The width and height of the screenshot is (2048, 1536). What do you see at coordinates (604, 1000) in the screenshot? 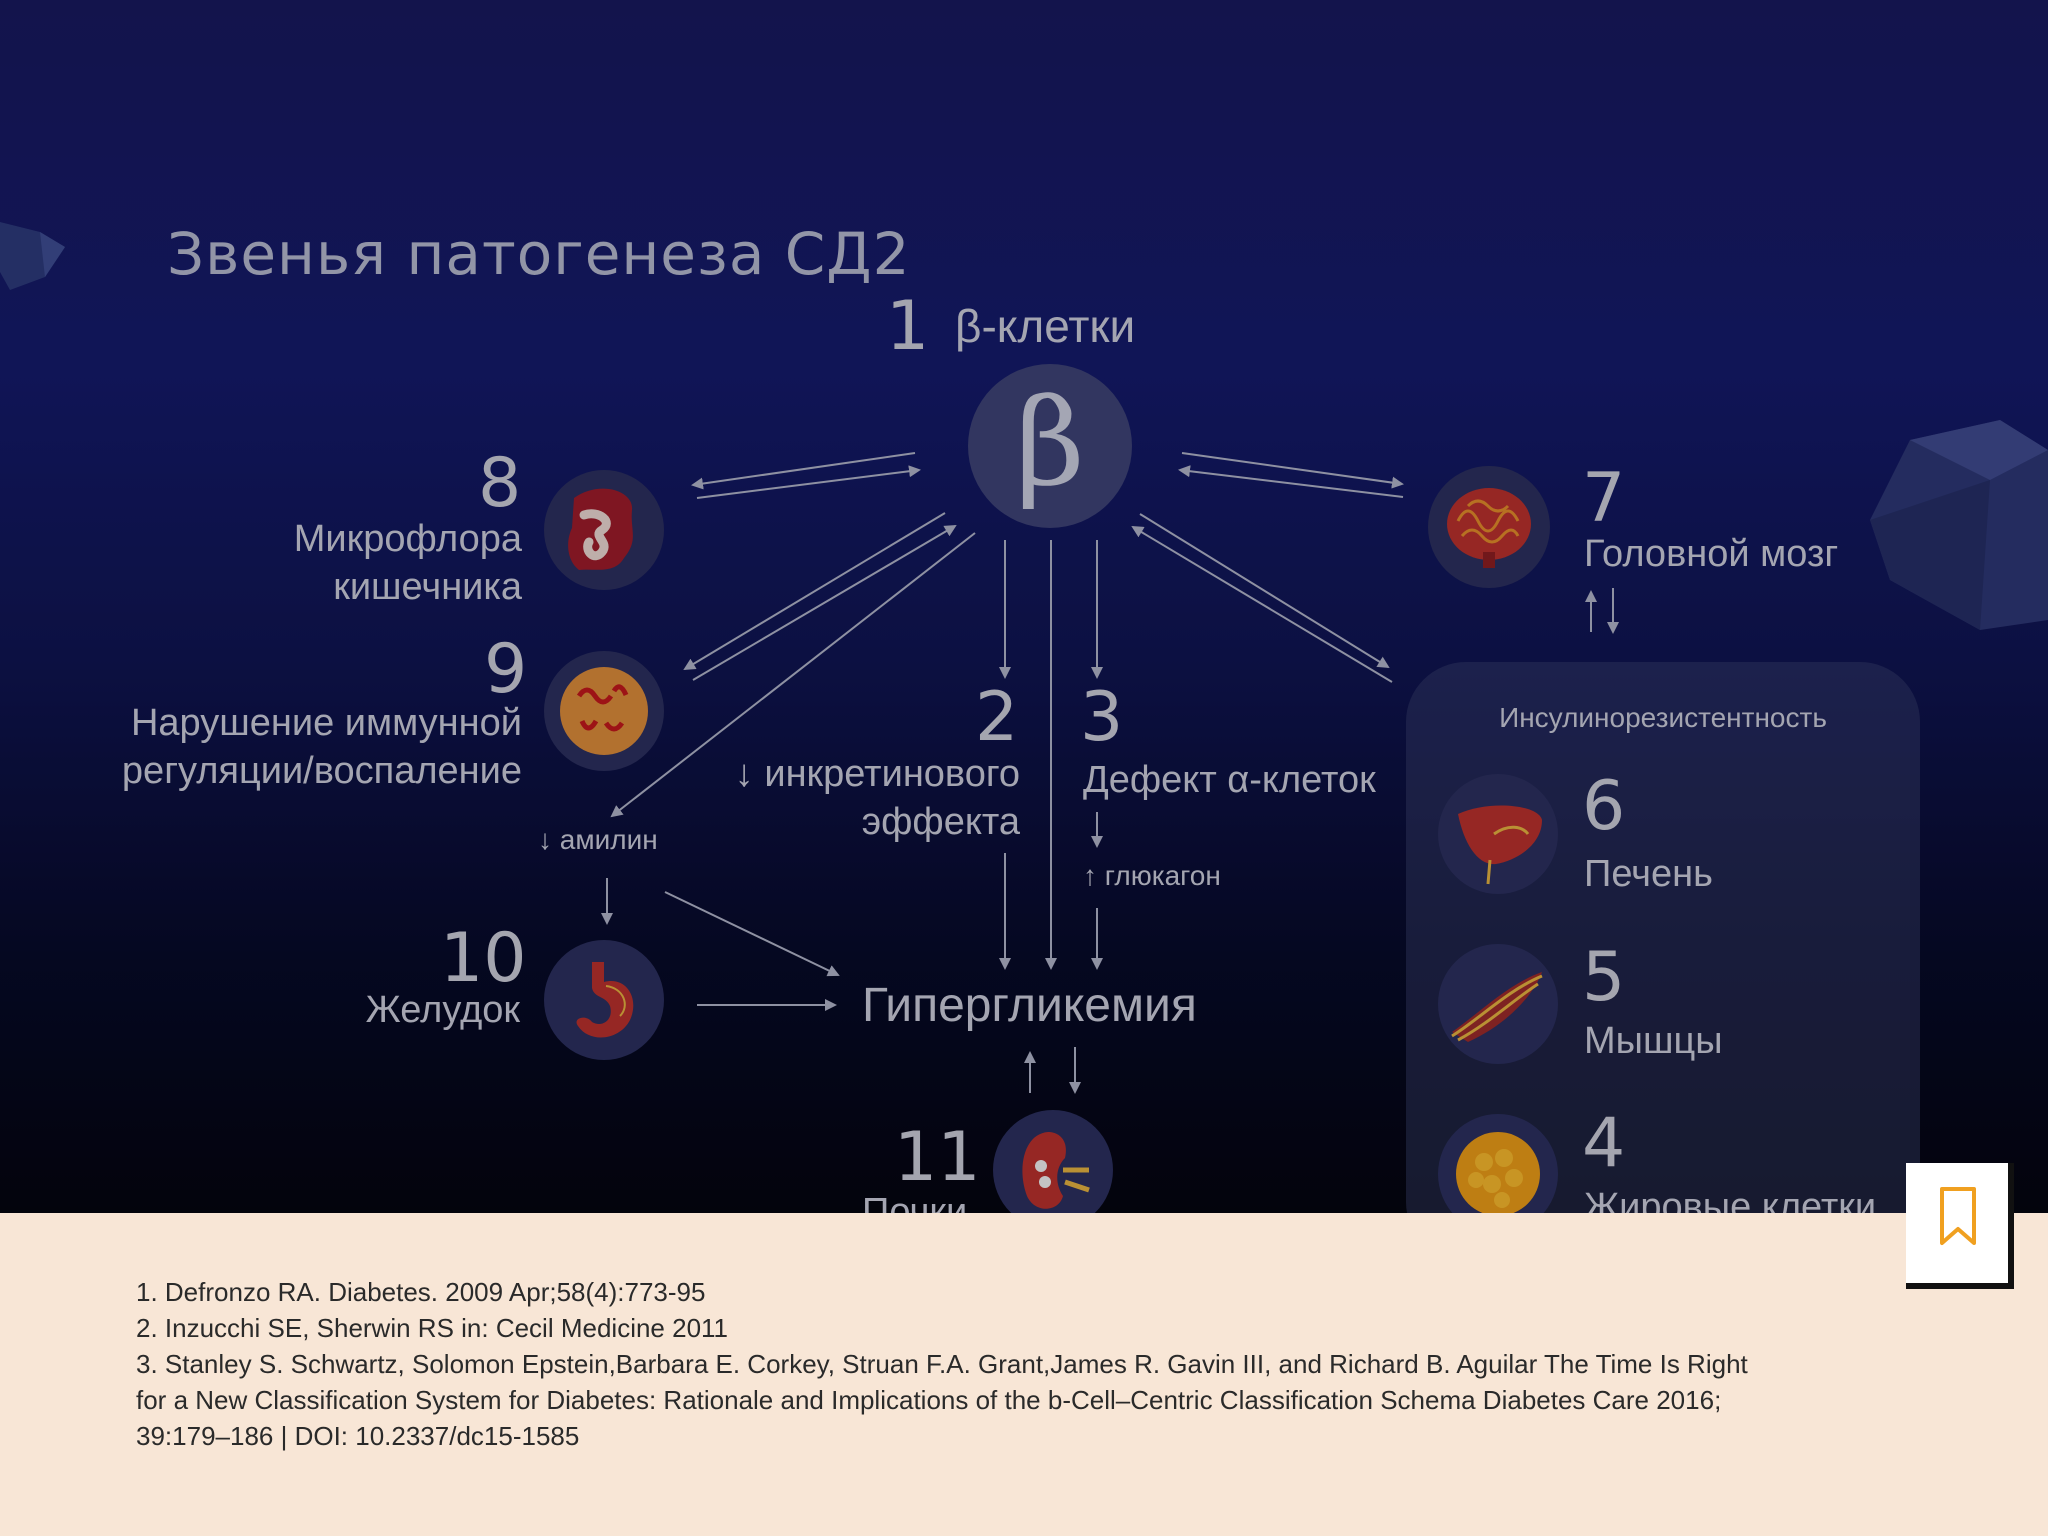
I see `stomach-icon` at bounding box center [604, 1000].